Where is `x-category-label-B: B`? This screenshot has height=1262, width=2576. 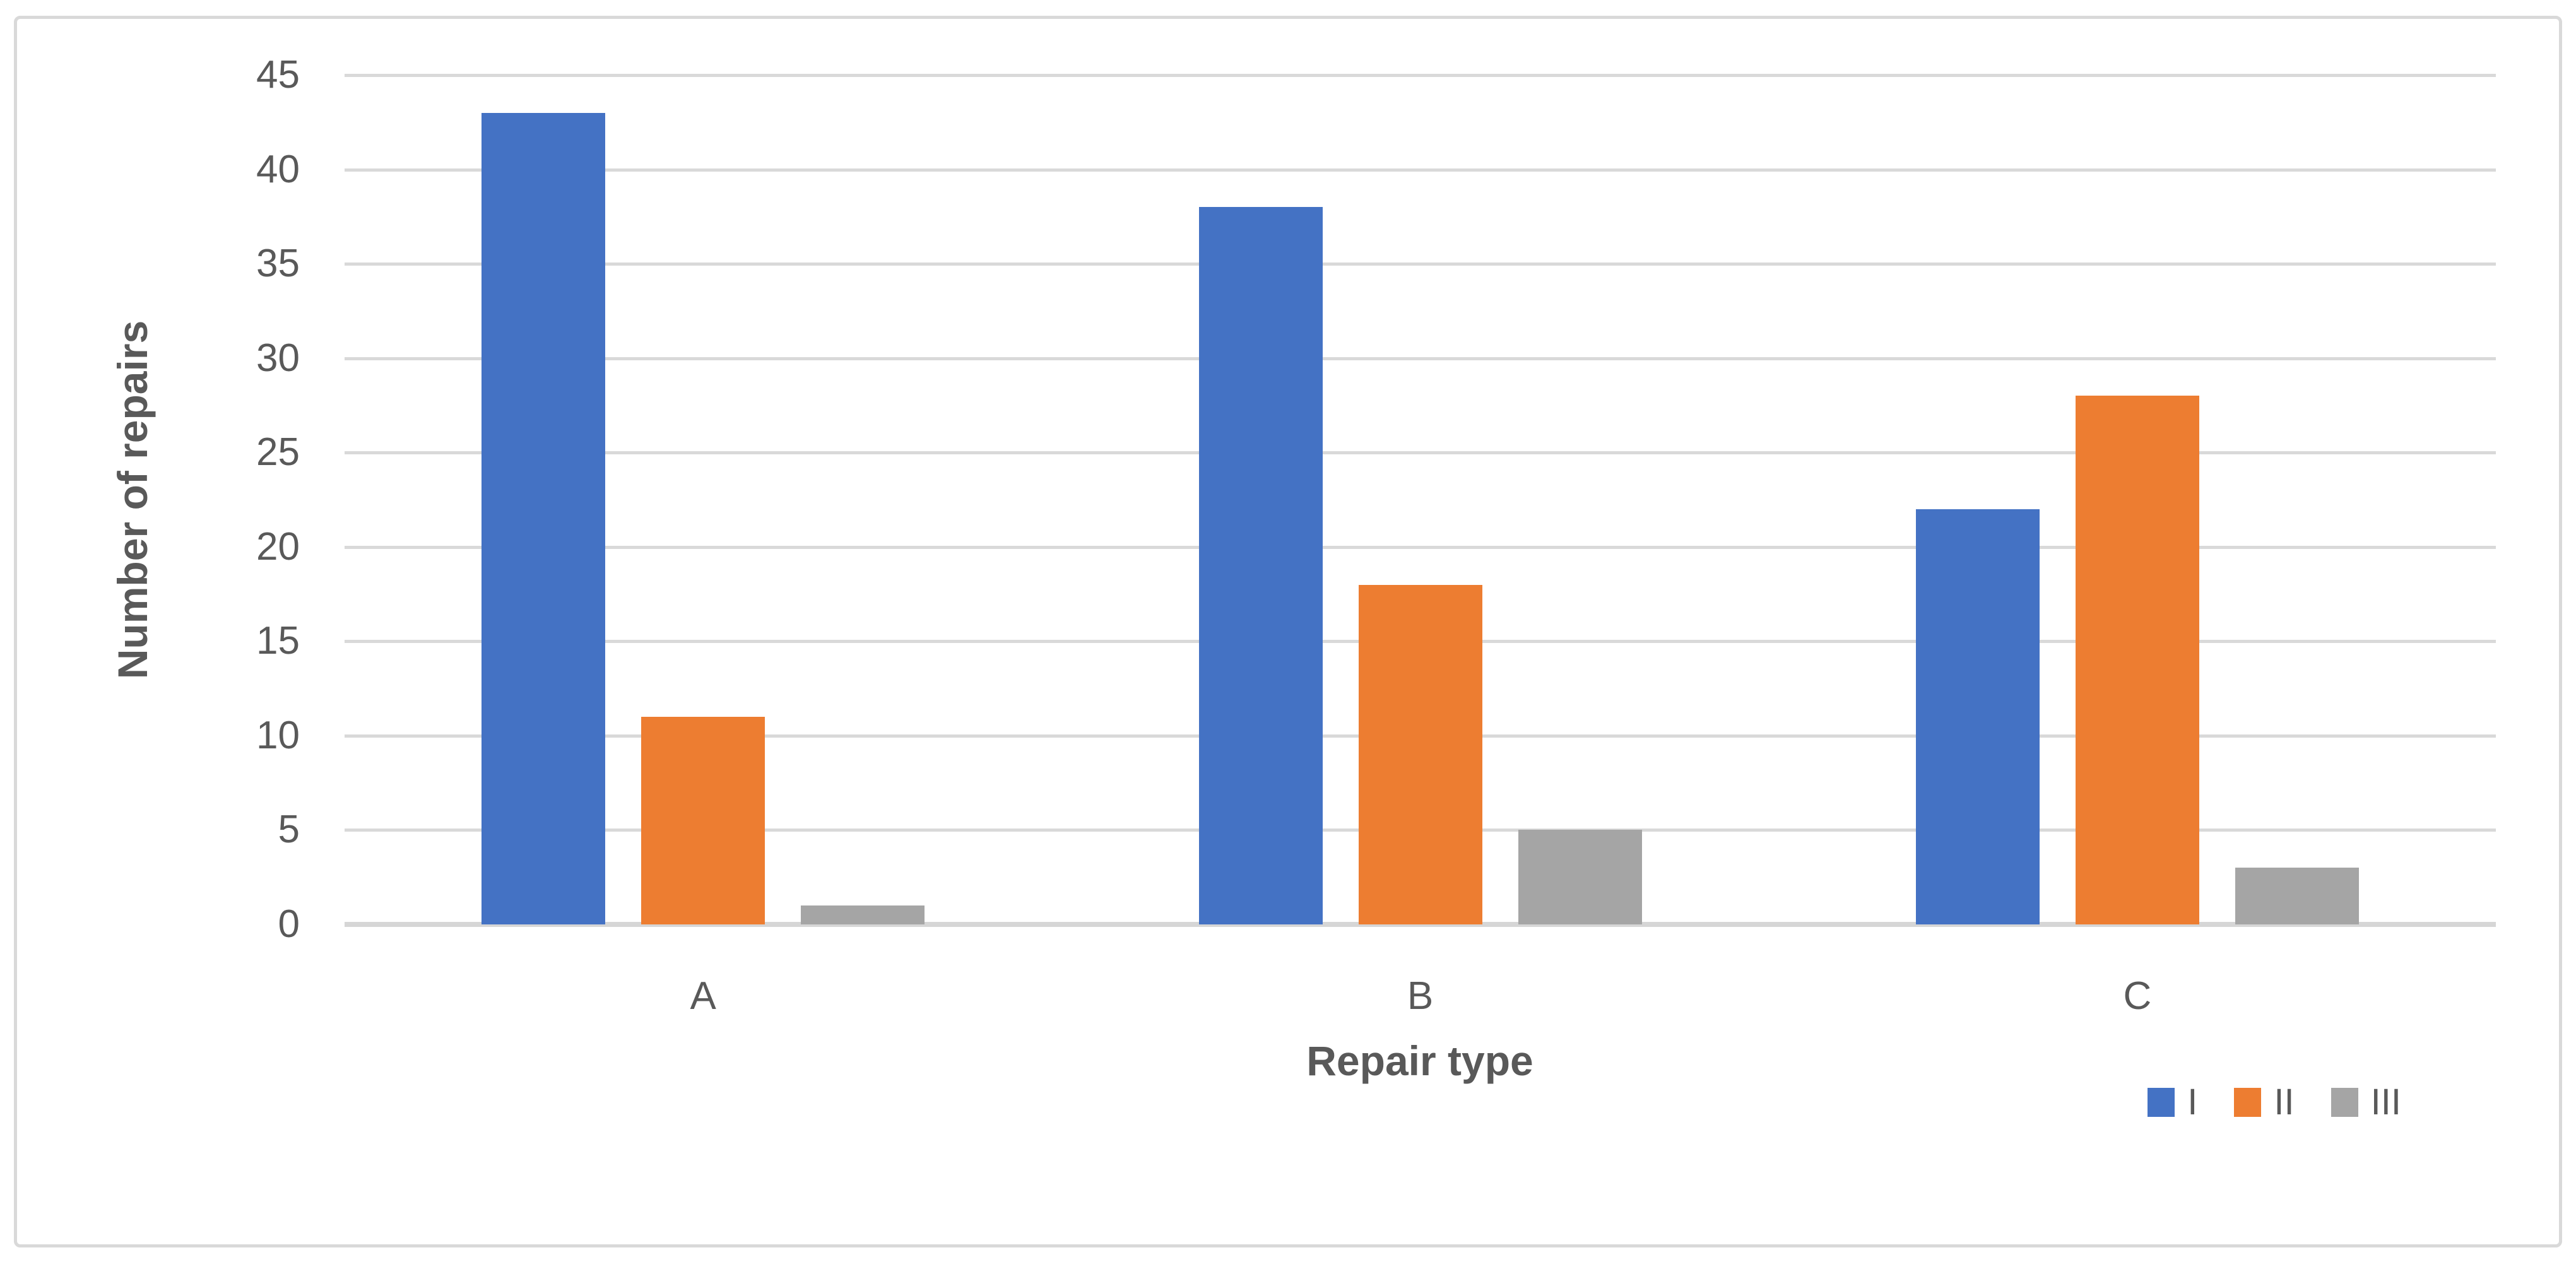
x-category-label-B: B is located at coordinates (1420, 996).